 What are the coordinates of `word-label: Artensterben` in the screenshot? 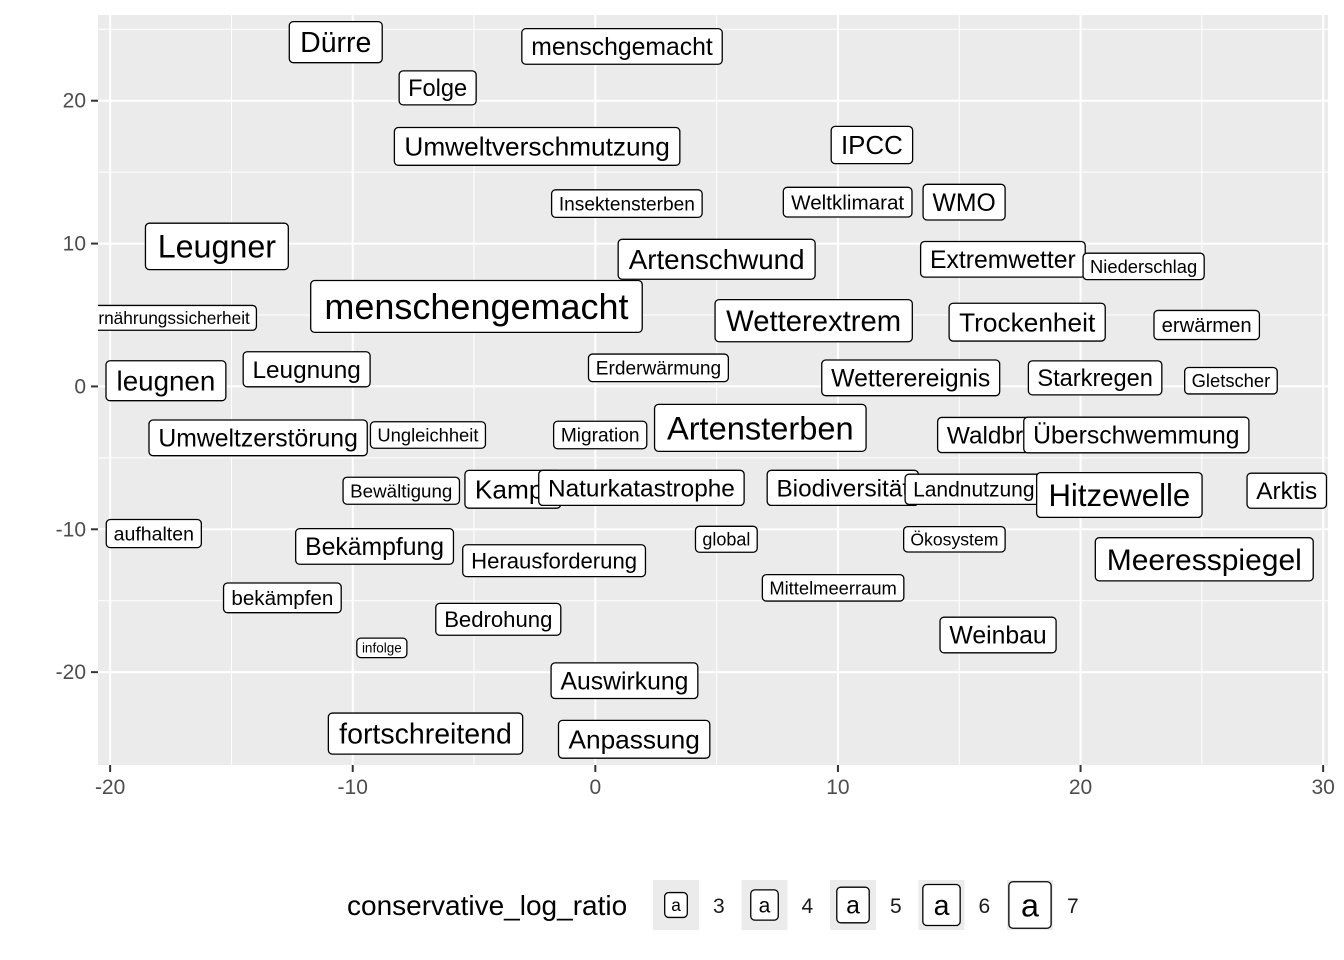 It's located at (760, 427).